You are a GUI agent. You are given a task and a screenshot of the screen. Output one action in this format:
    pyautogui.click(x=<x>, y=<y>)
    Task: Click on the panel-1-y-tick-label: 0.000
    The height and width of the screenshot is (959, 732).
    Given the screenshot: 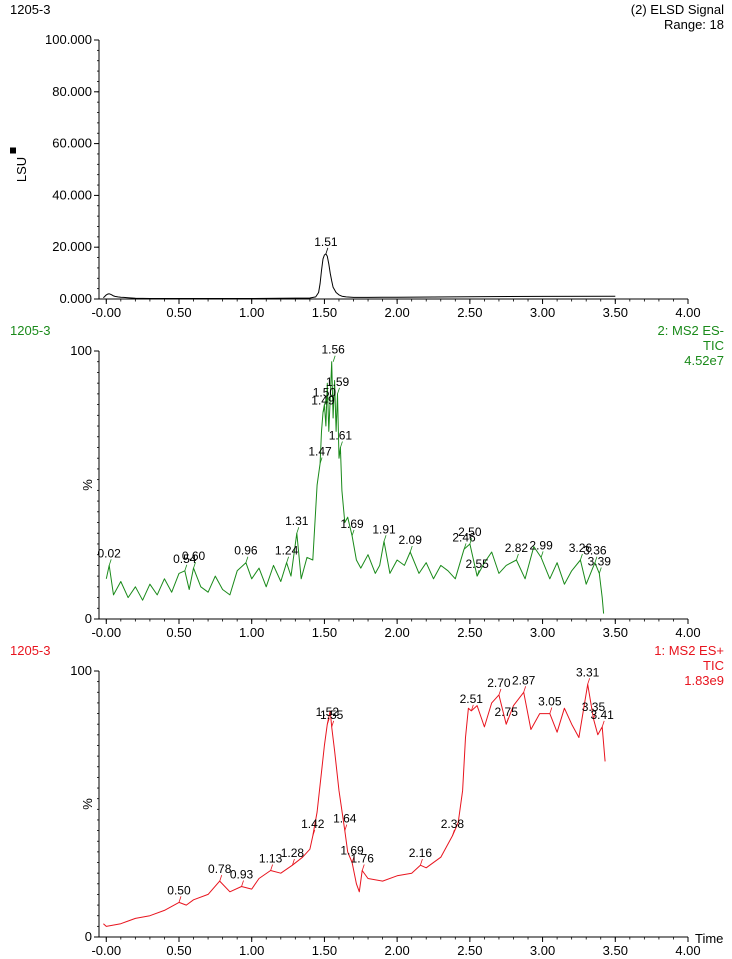 What is the action you would take?
    pyautogui.click(x=75, y=298)
    